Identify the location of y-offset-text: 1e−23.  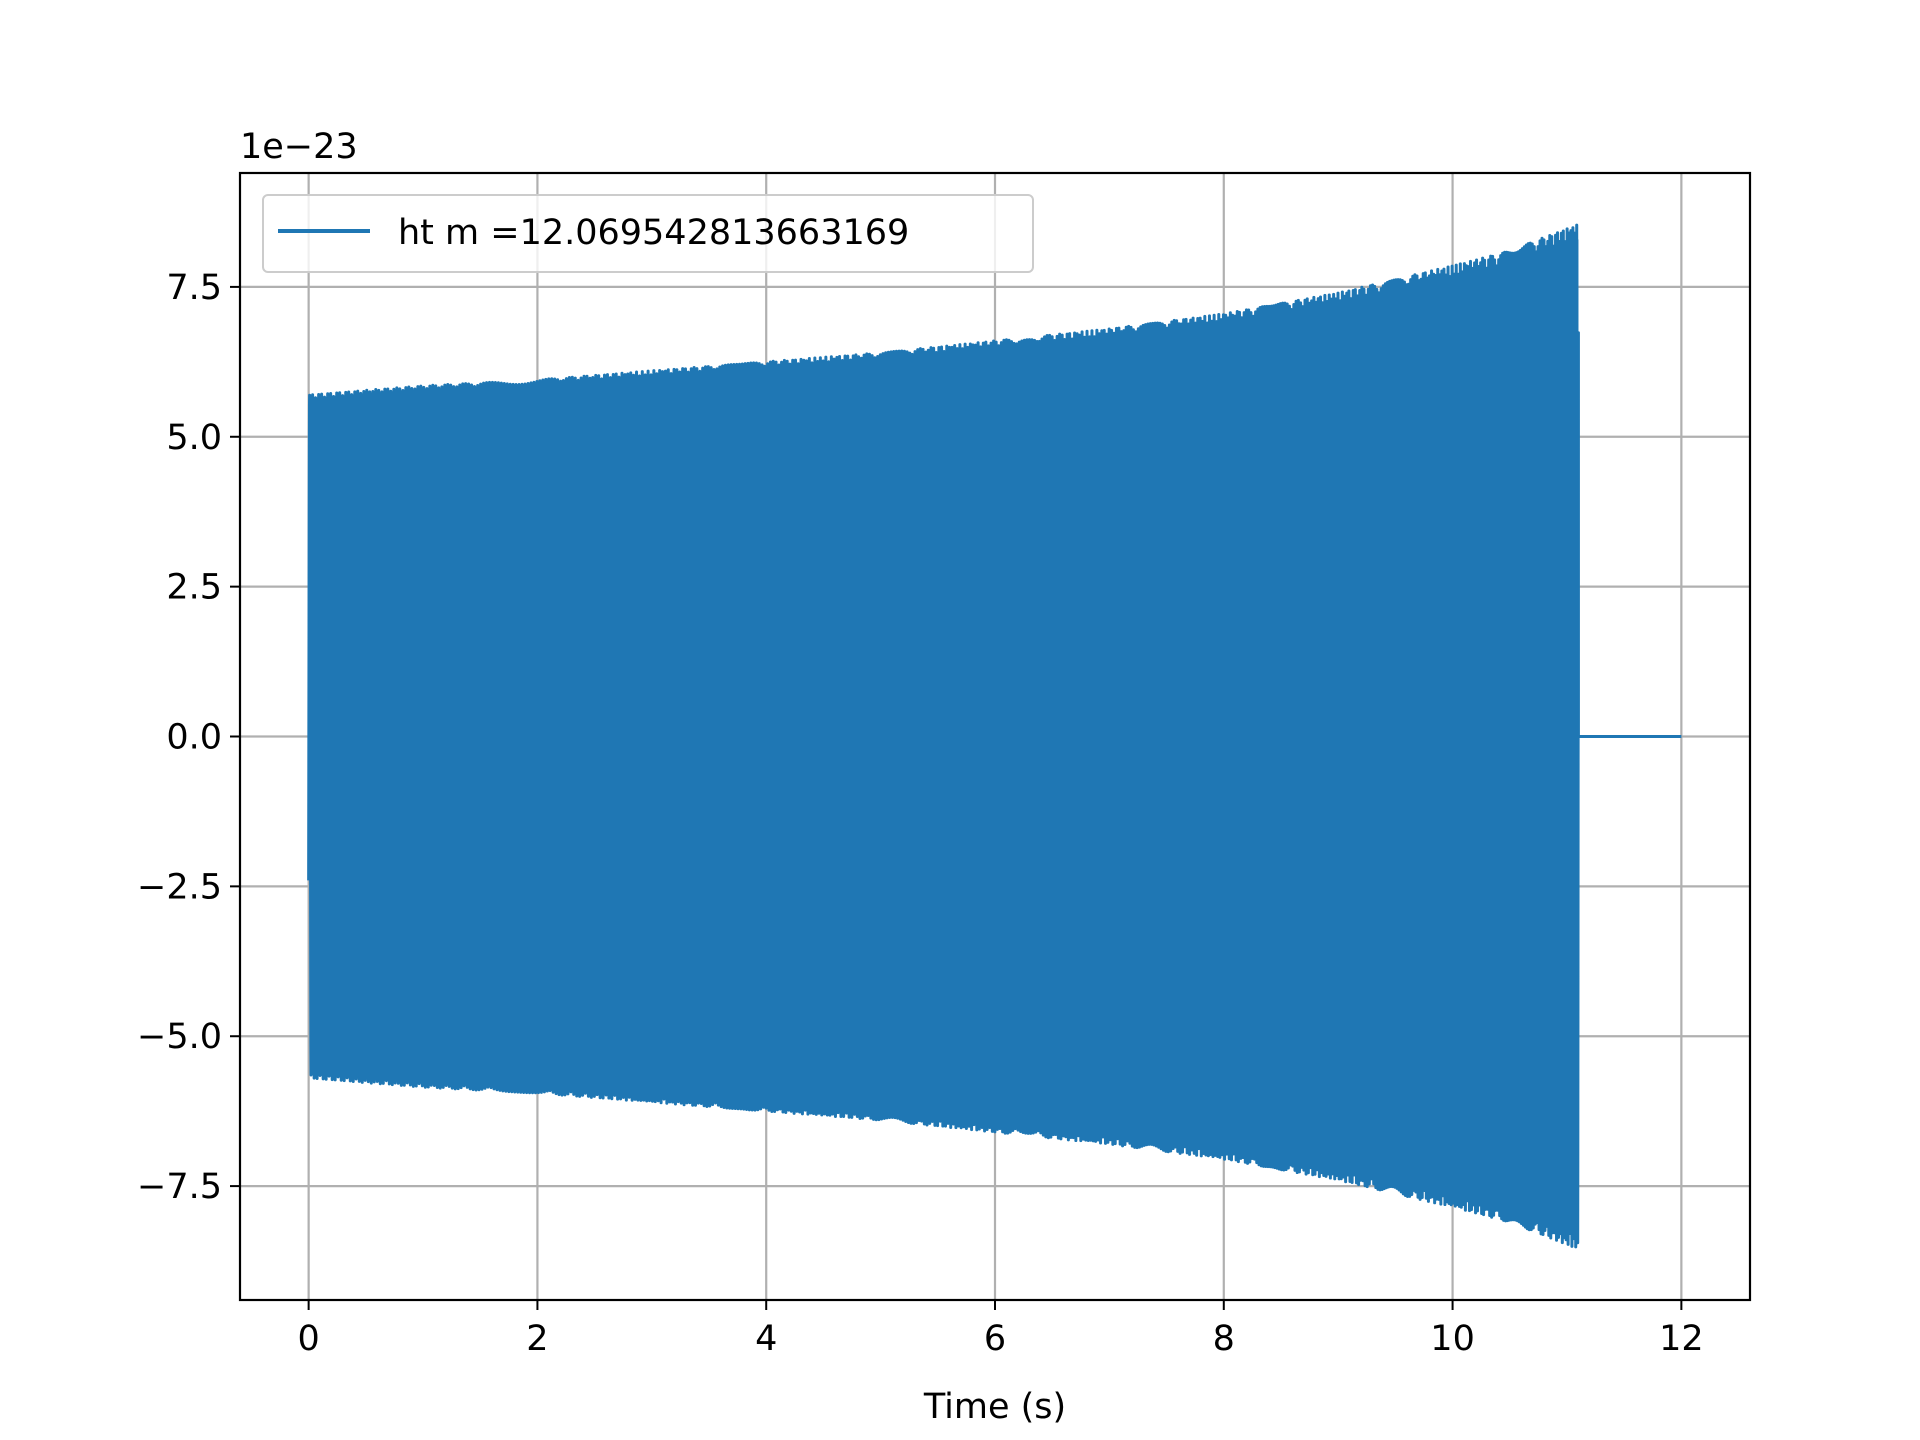
(299, 147).